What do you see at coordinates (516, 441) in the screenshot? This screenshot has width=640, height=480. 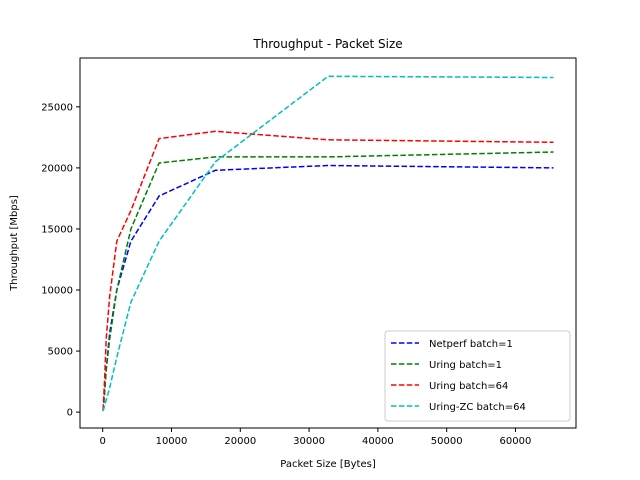 I see `x-tick-label: 60000` at bounding box center [516, 441].